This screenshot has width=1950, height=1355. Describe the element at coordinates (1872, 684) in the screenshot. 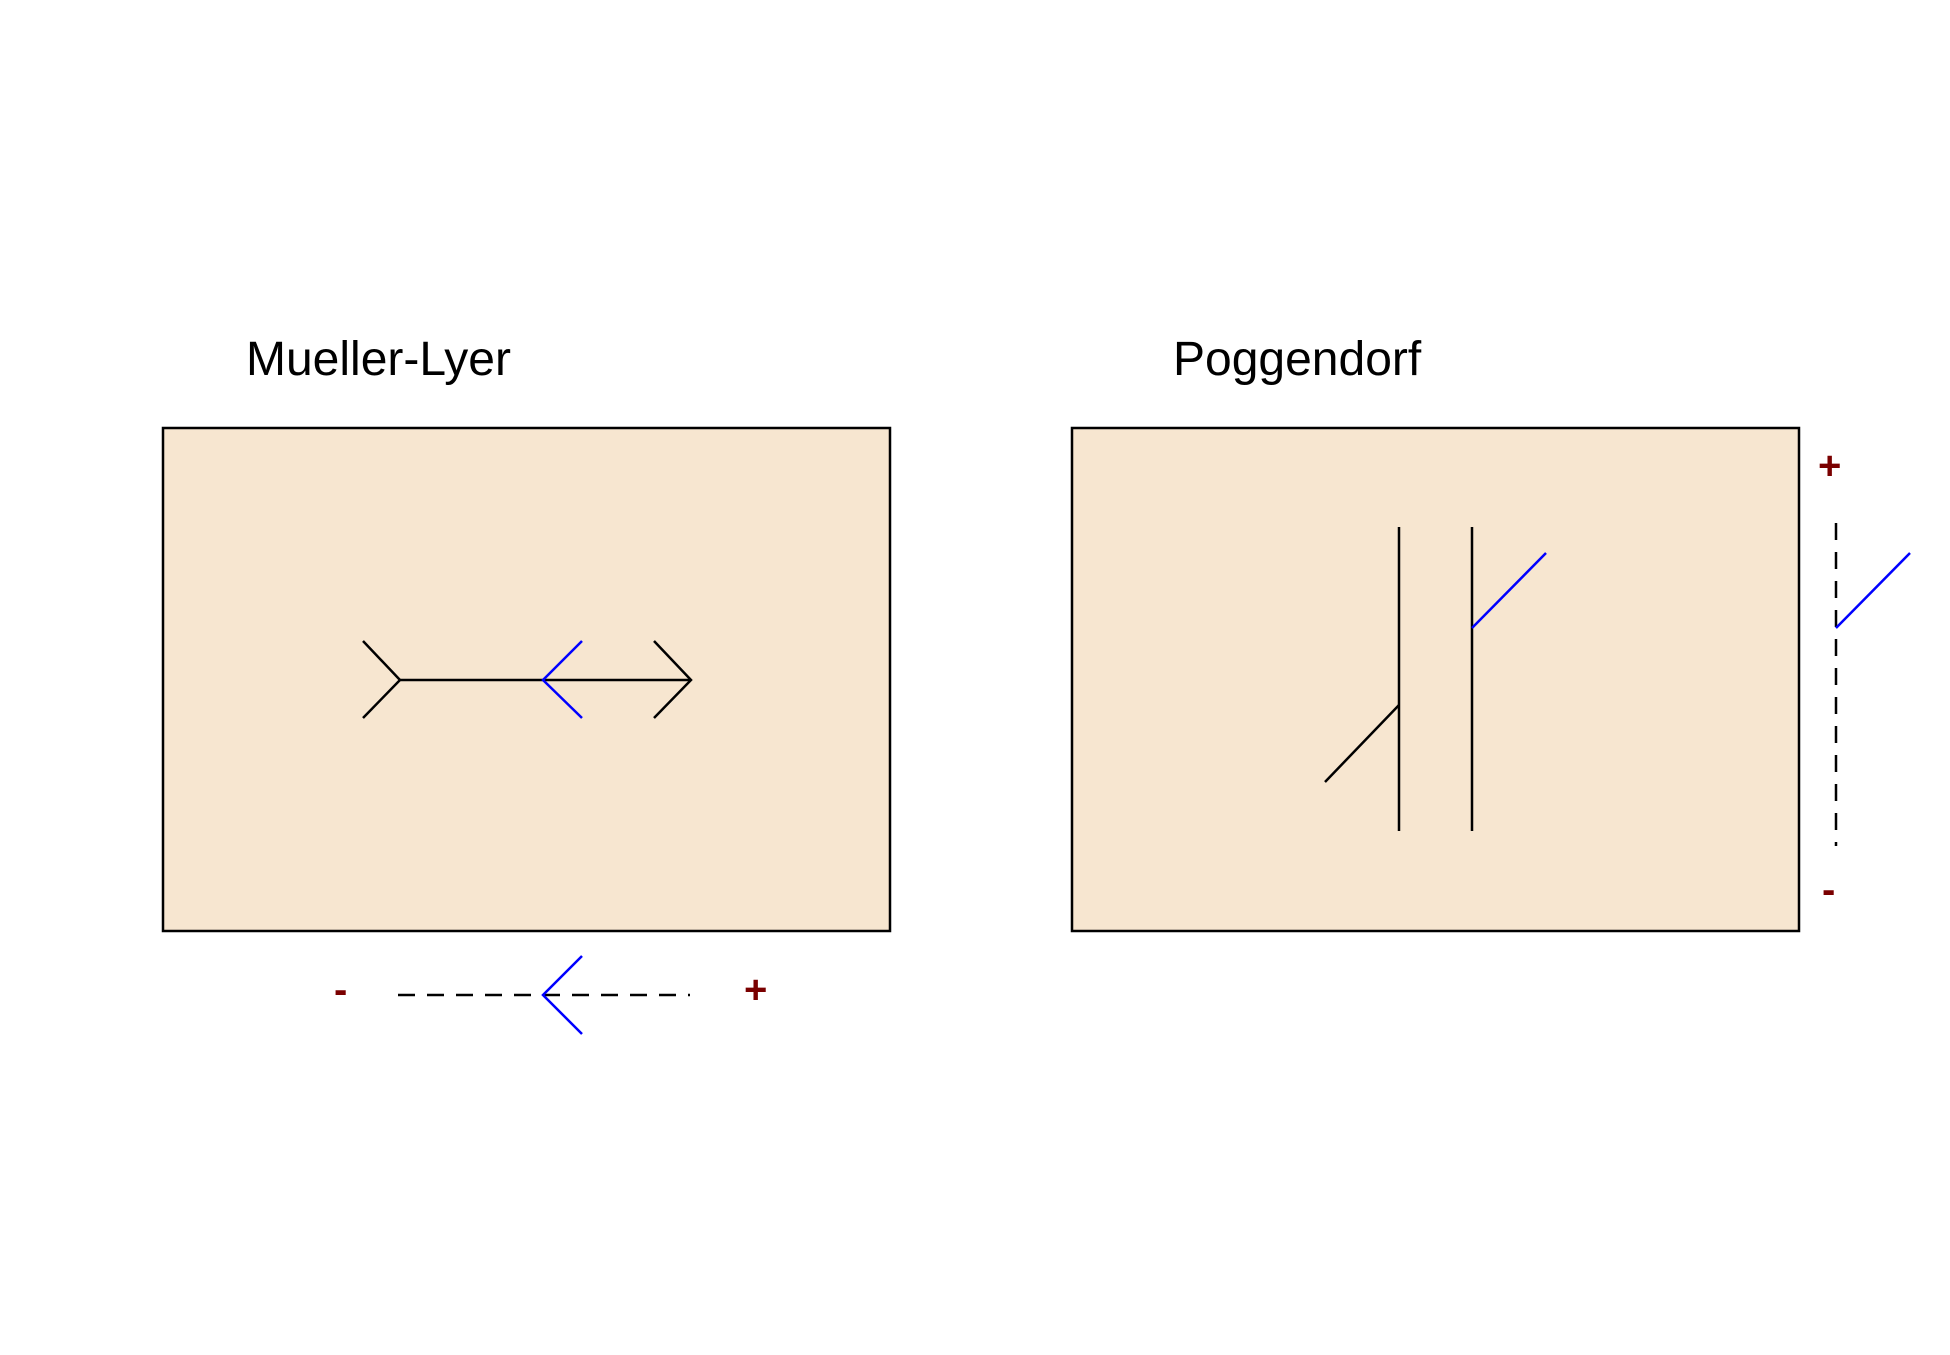

I see `poggendorf-response-scale` at that location.